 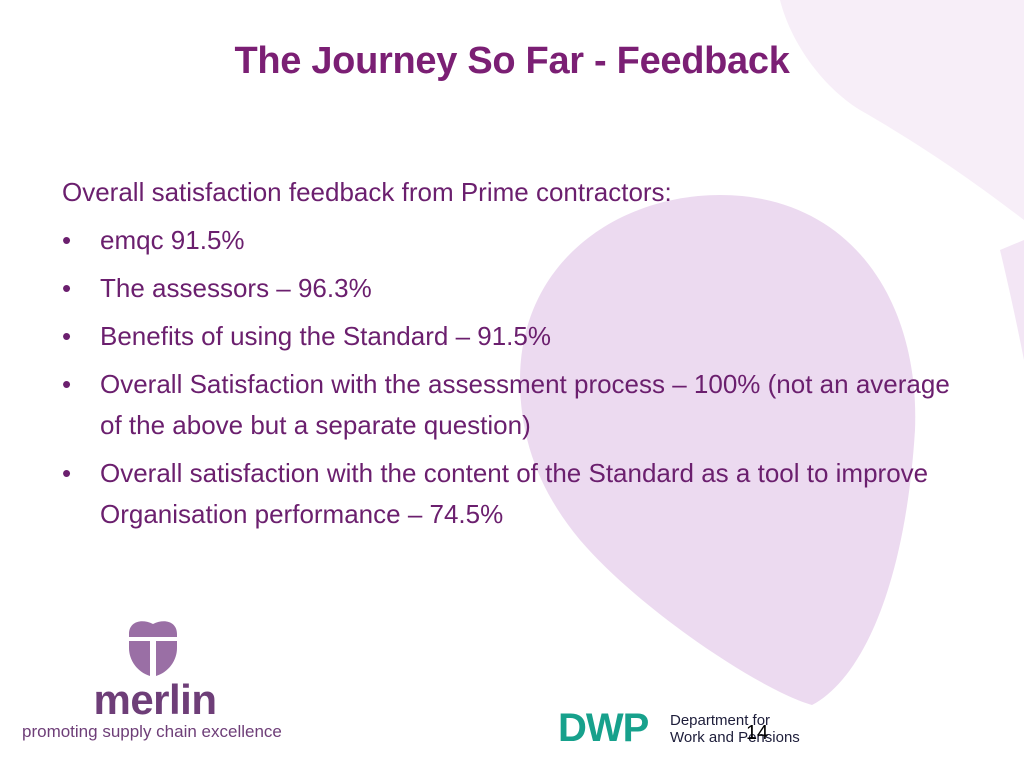 I want to click on dwp-name-line-2: Work and Pensions, so click(x=735, y=737).